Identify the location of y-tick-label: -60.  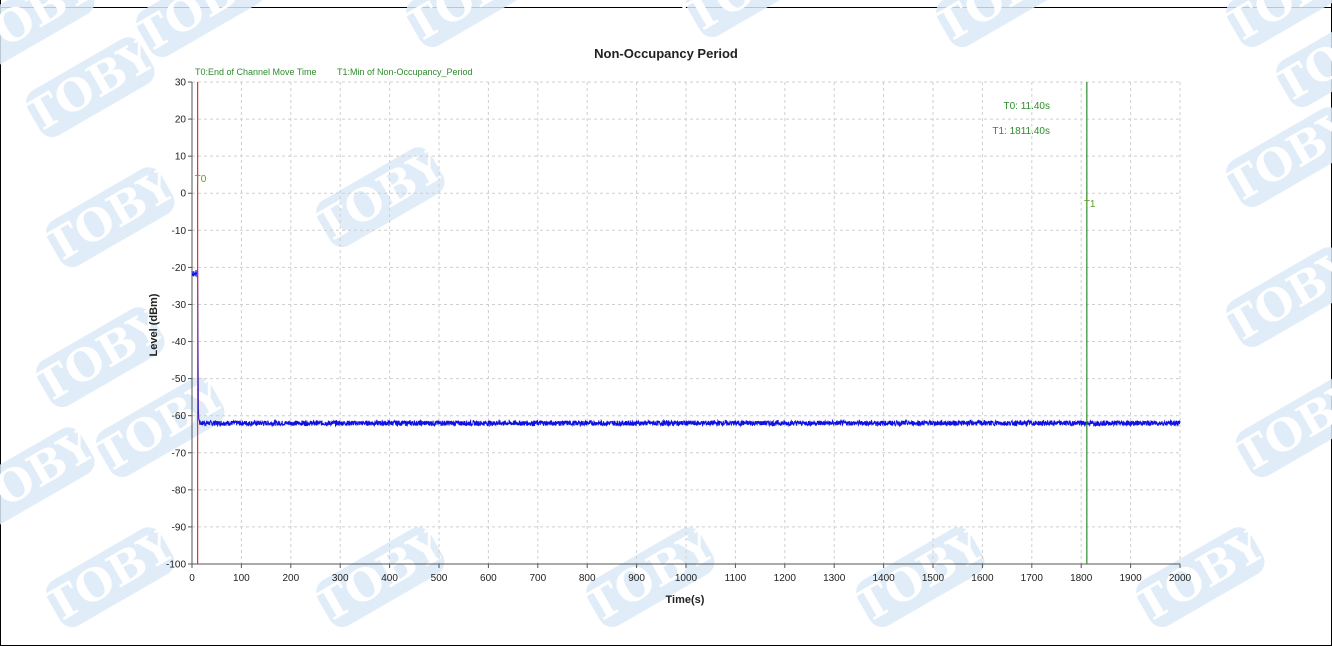
(179, 416).